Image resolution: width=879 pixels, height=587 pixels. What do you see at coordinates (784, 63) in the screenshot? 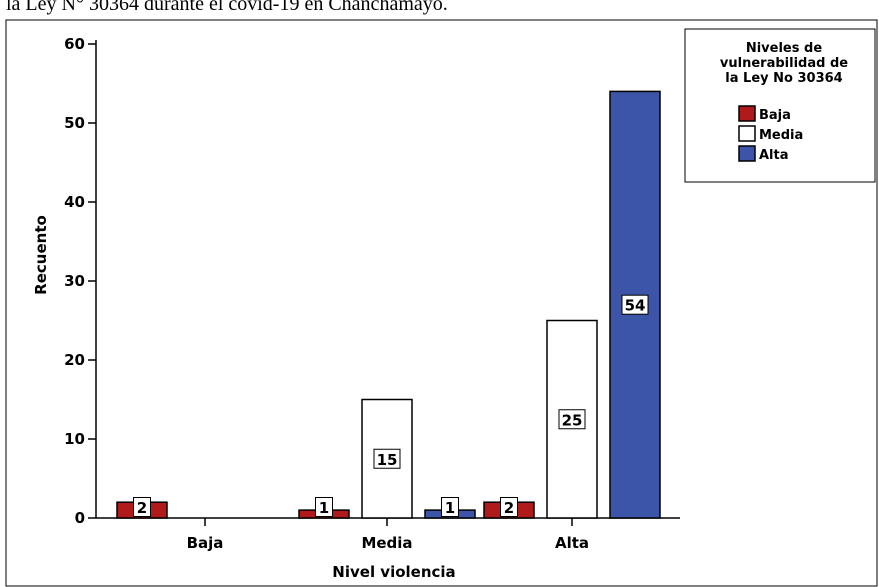
I see `legend-title-line: vulnerabilidad de` at bounding box center [784, 63].